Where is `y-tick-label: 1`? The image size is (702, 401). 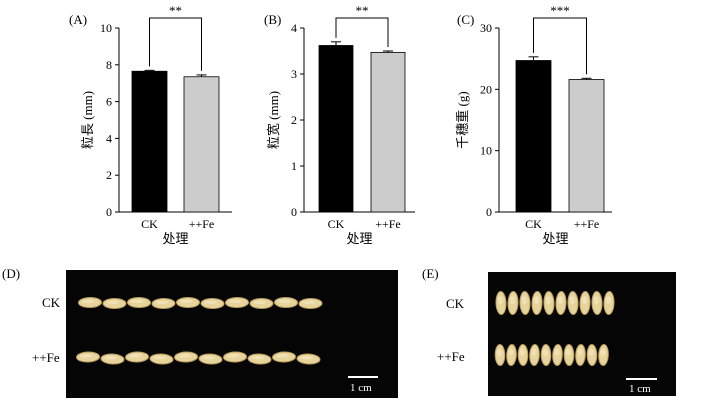
y-tick-label: 1 is located at coordinates (294, 166).